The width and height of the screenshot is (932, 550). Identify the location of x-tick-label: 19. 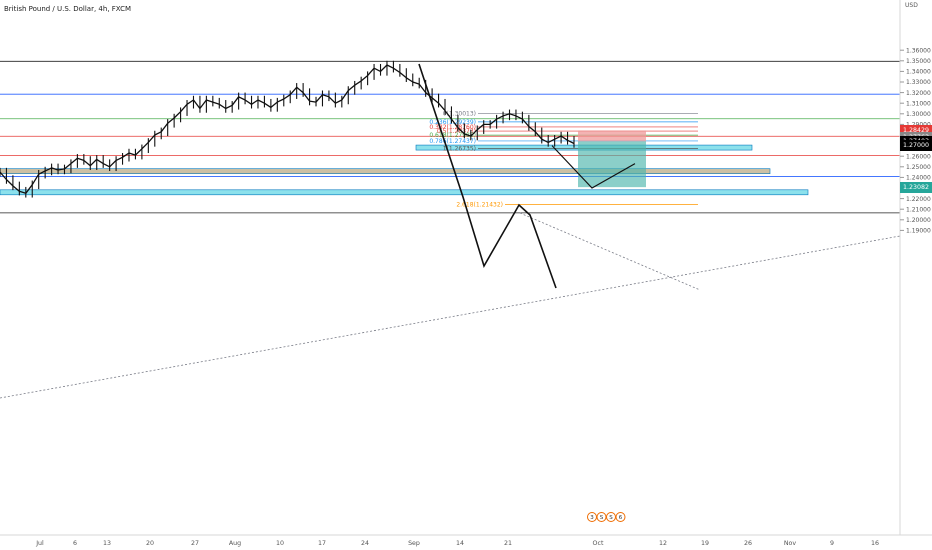
(705, 543).